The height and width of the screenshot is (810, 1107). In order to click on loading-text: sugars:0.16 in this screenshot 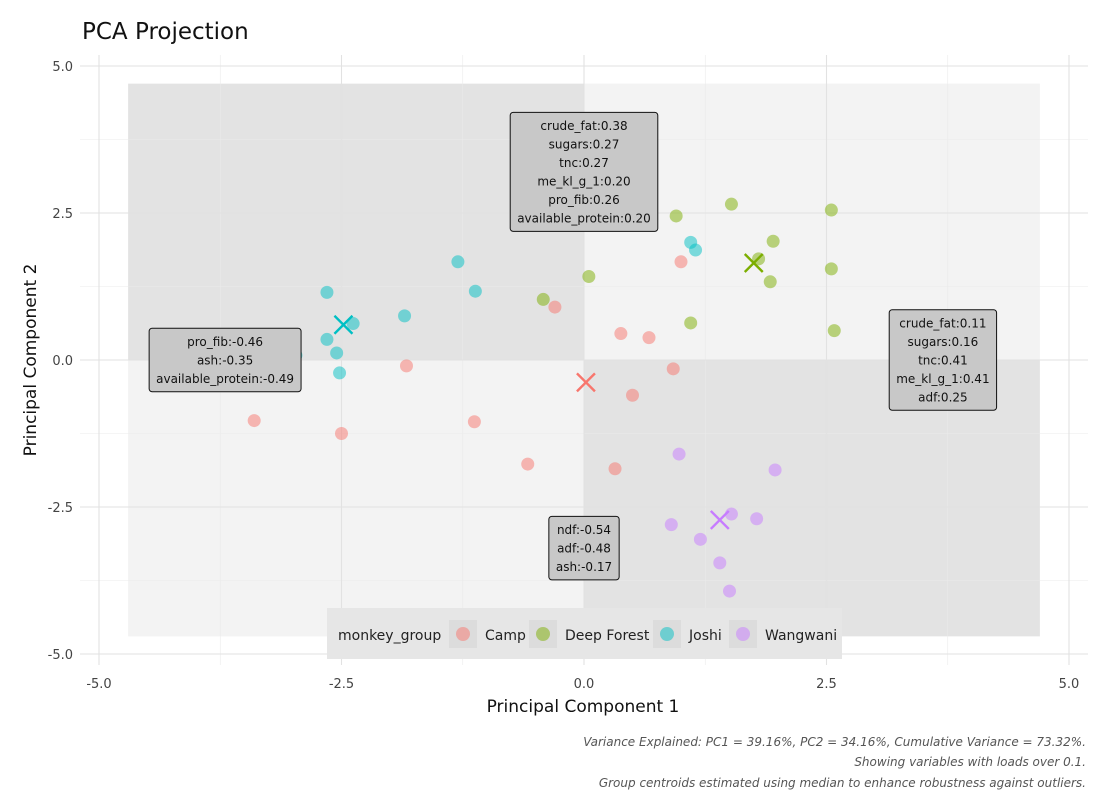, I will do `click(943, 342)`.